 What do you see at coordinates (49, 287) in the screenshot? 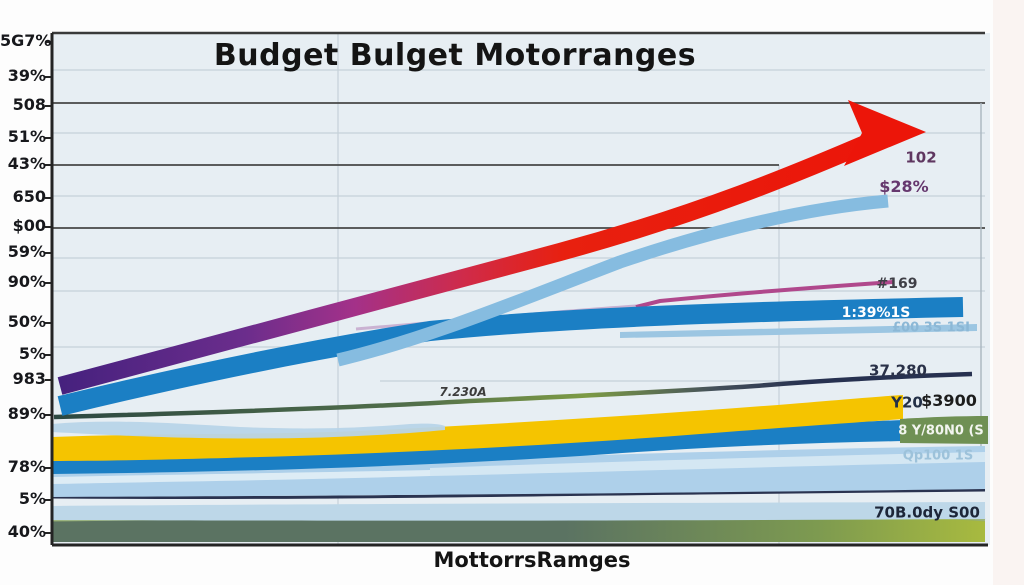
I see `y-axis-ticks` at bounding box center [49, 287].